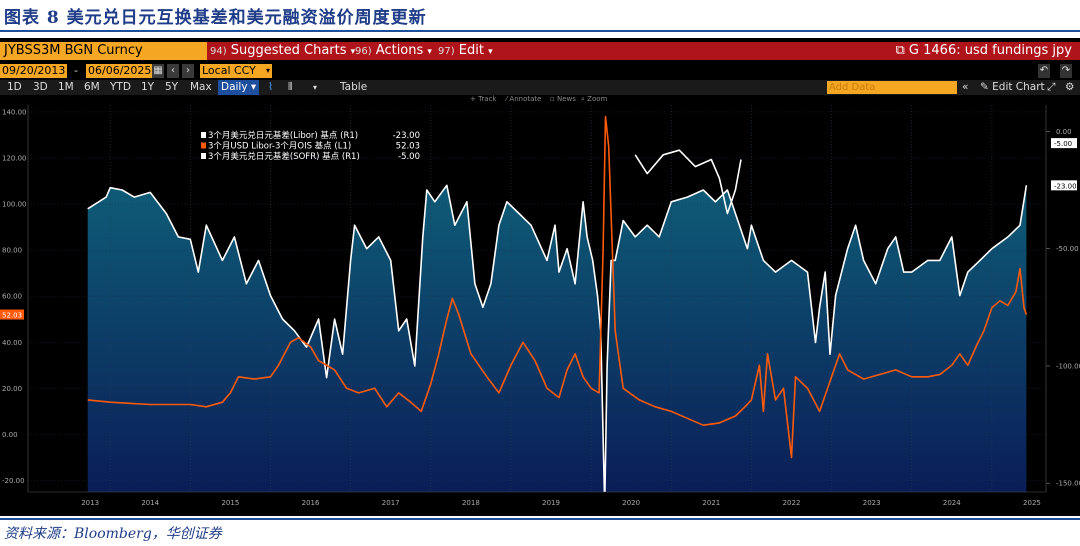 The width and height of the screenshot is (1080, 546). I want to click on figure-title: 图表 8 美元兑日元互换基差和美元融资溢价周度更新, so click(215, 18).